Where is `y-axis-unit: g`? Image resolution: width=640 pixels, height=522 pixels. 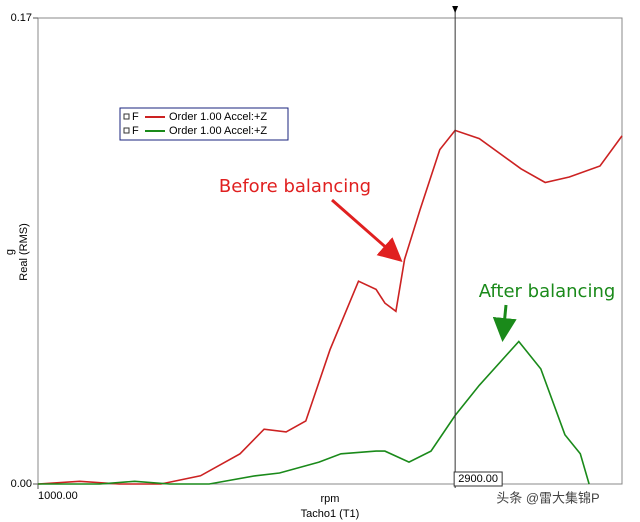
y-axis-unit: g is located at coordinates (10, 252).